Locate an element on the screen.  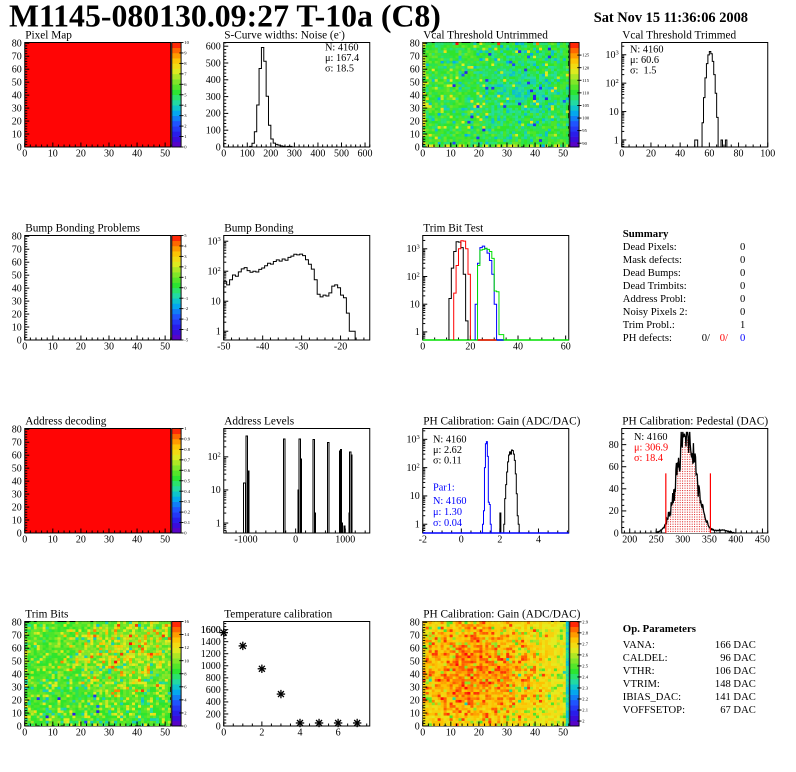
svg-text: σ: 0.04 is located at coordinates (447, 523).